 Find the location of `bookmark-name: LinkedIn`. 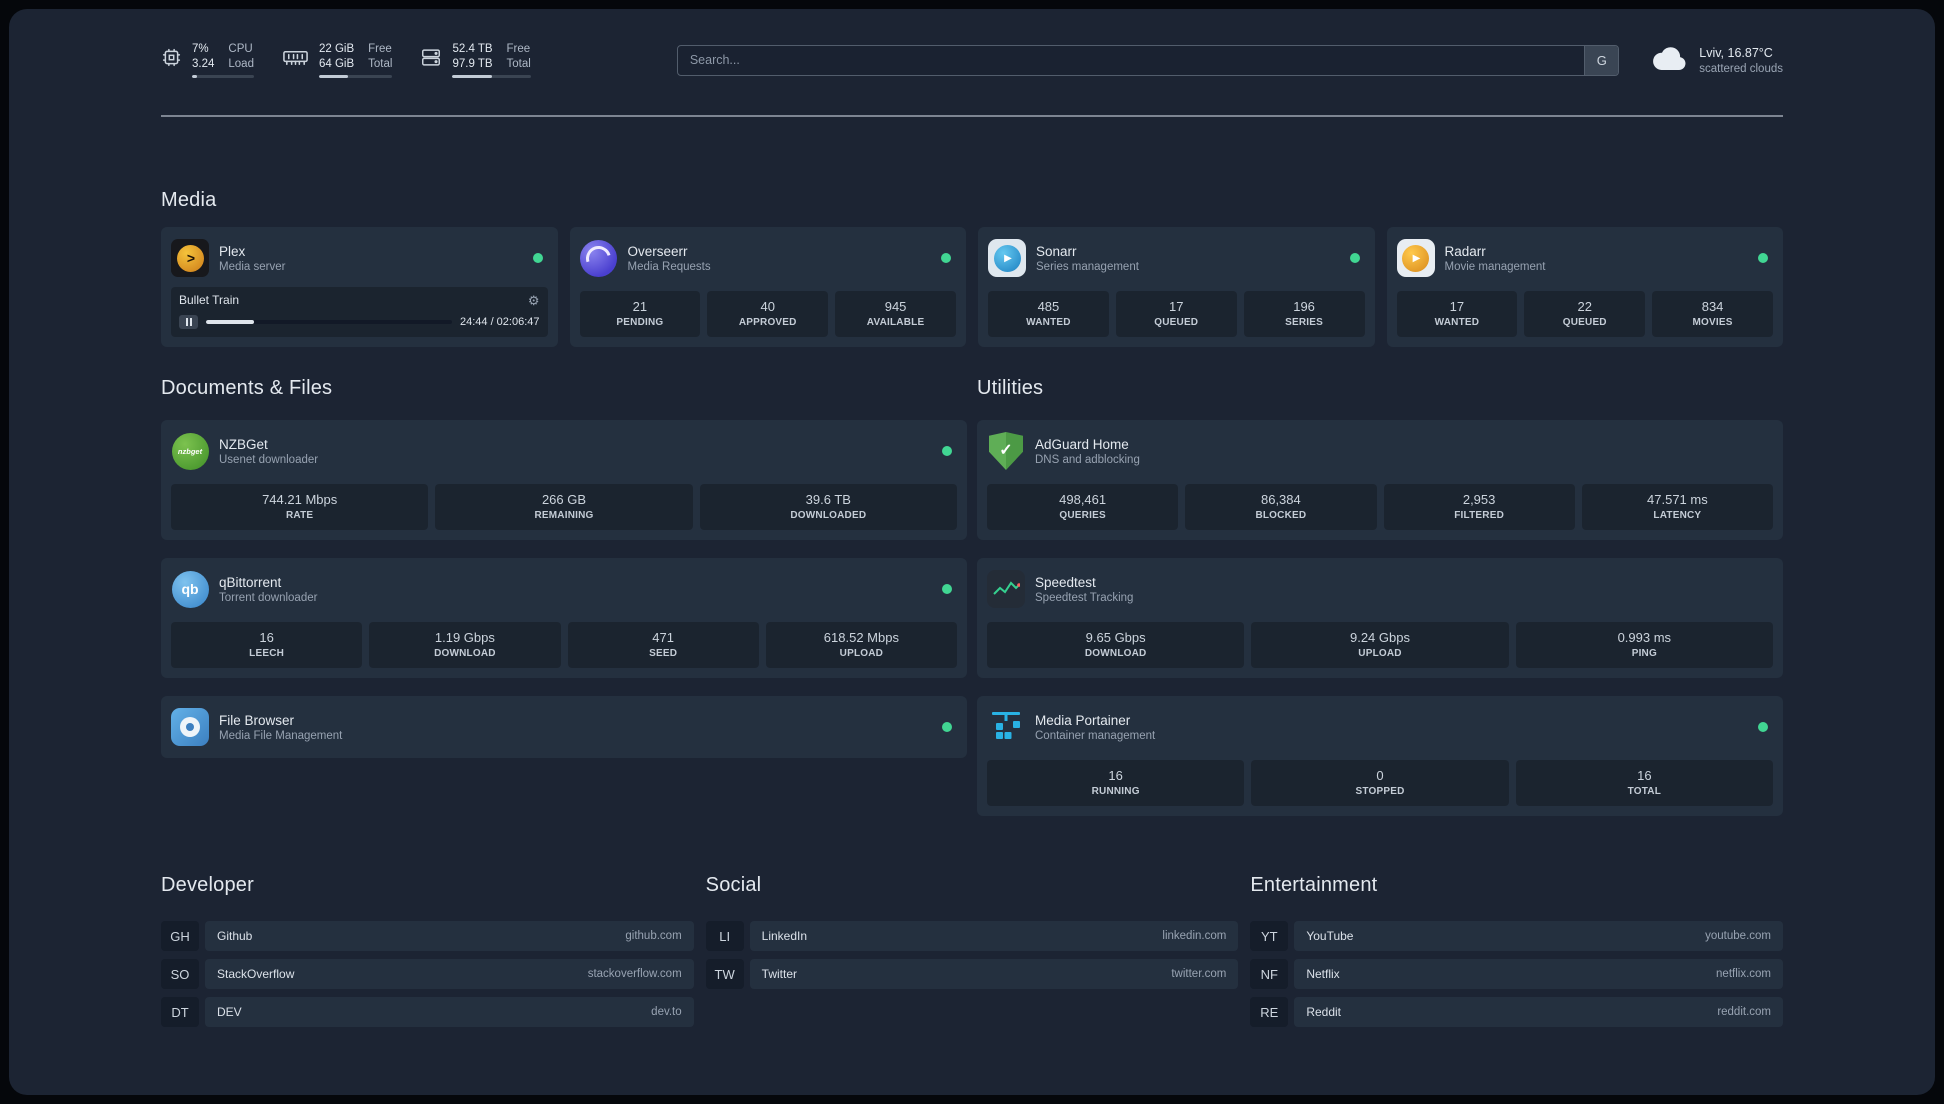

bookmark-name: LinkedIn is located at coordinates (784, 936).